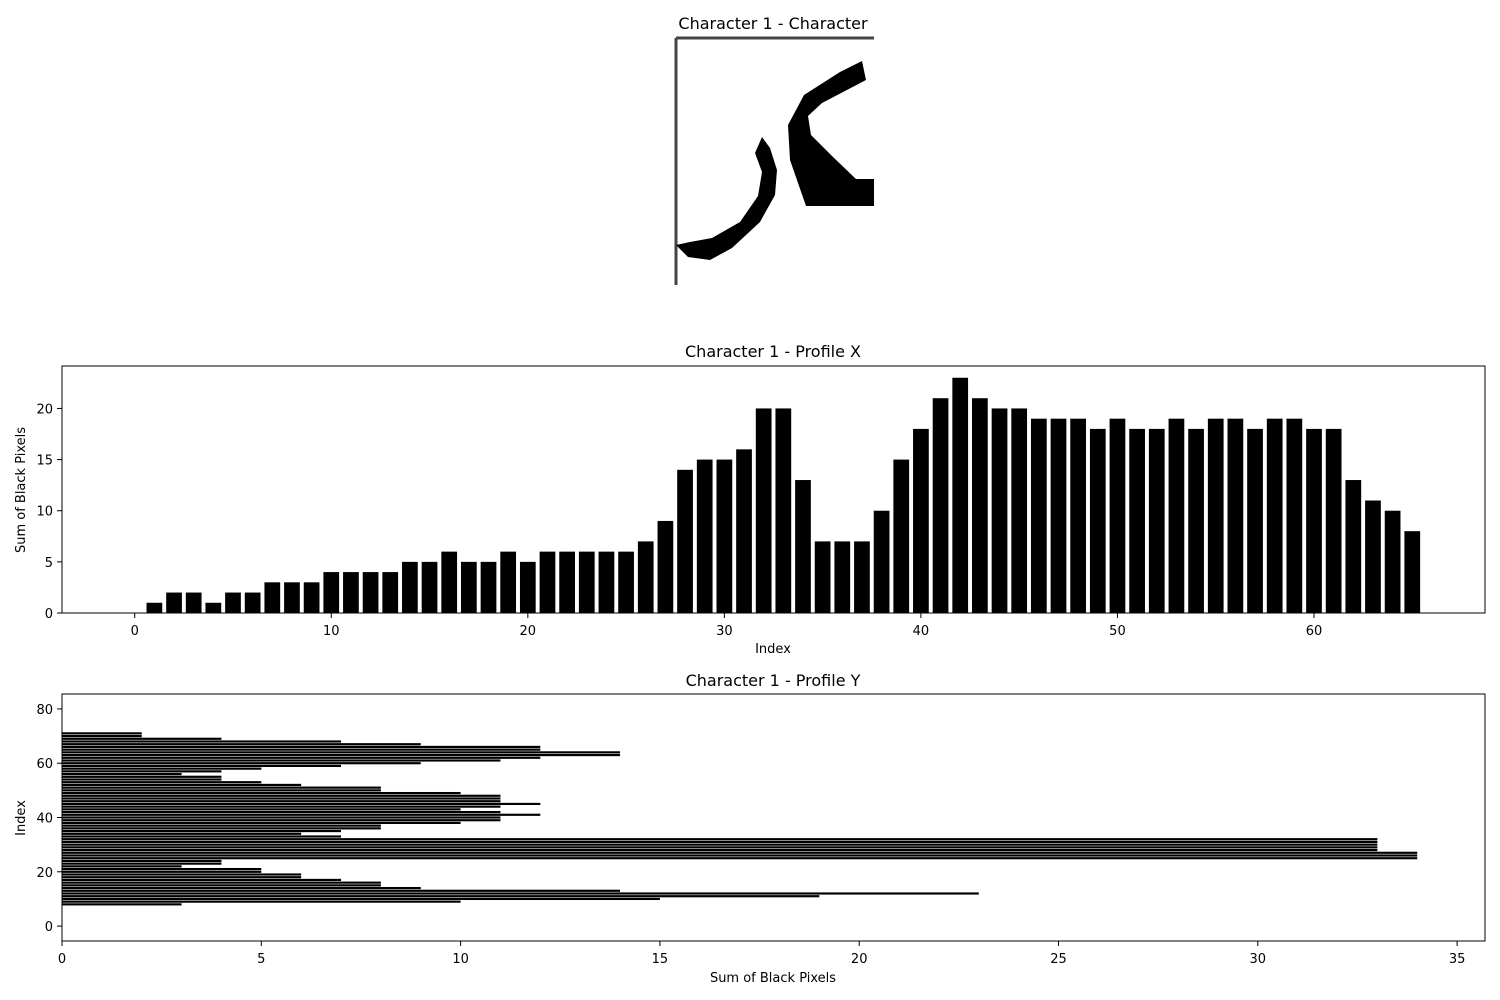 The height and width of the screenshot is (1000, 1500). Describe the element at coordinates (49, 614) in the screenshot. I see `profile-x-ytick-label: 0` at that location.